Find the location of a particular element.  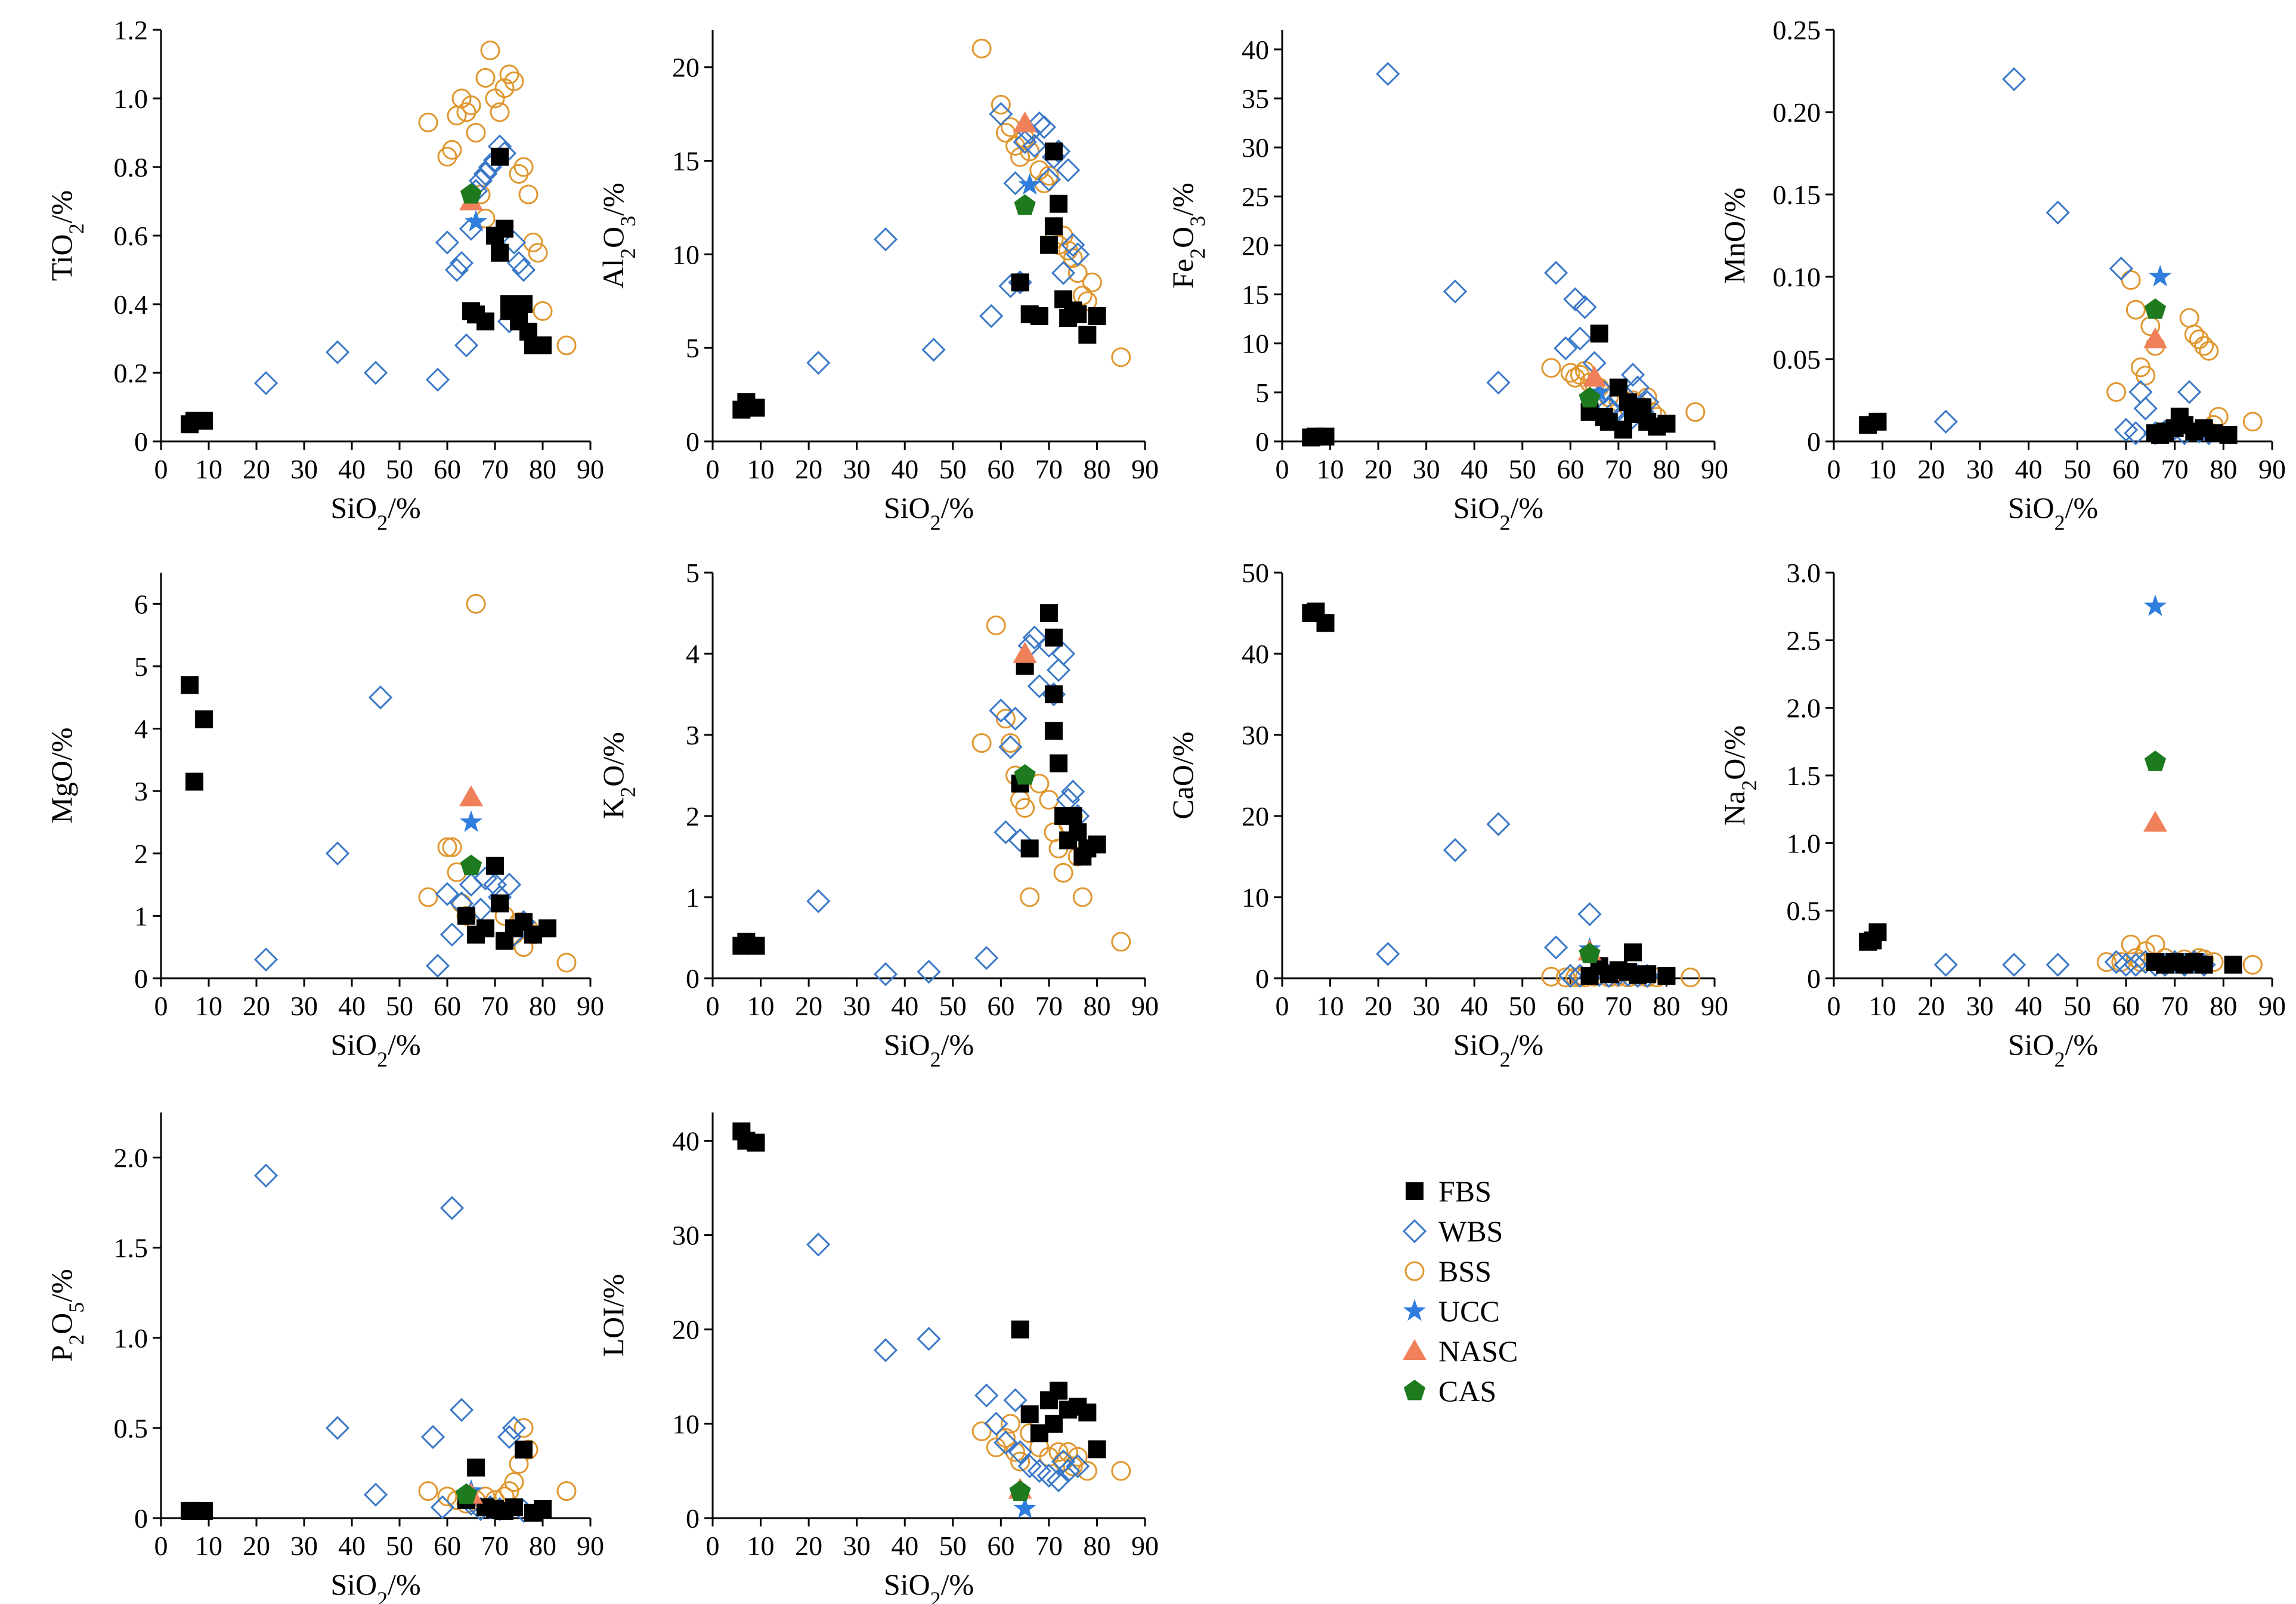

y-tick-label: 40 is located at coordinates (1255, 50).